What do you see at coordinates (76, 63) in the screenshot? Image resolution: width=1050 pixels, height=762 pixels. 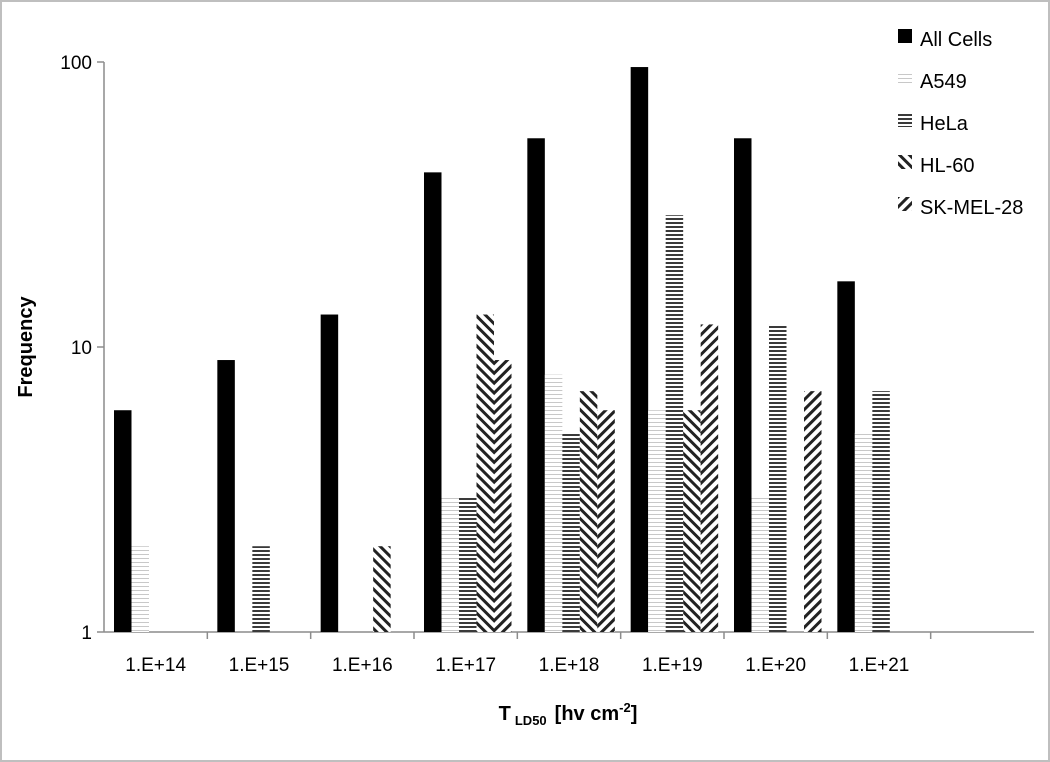 I see `y-tick-label: 100` at bounding box center [76, 63].